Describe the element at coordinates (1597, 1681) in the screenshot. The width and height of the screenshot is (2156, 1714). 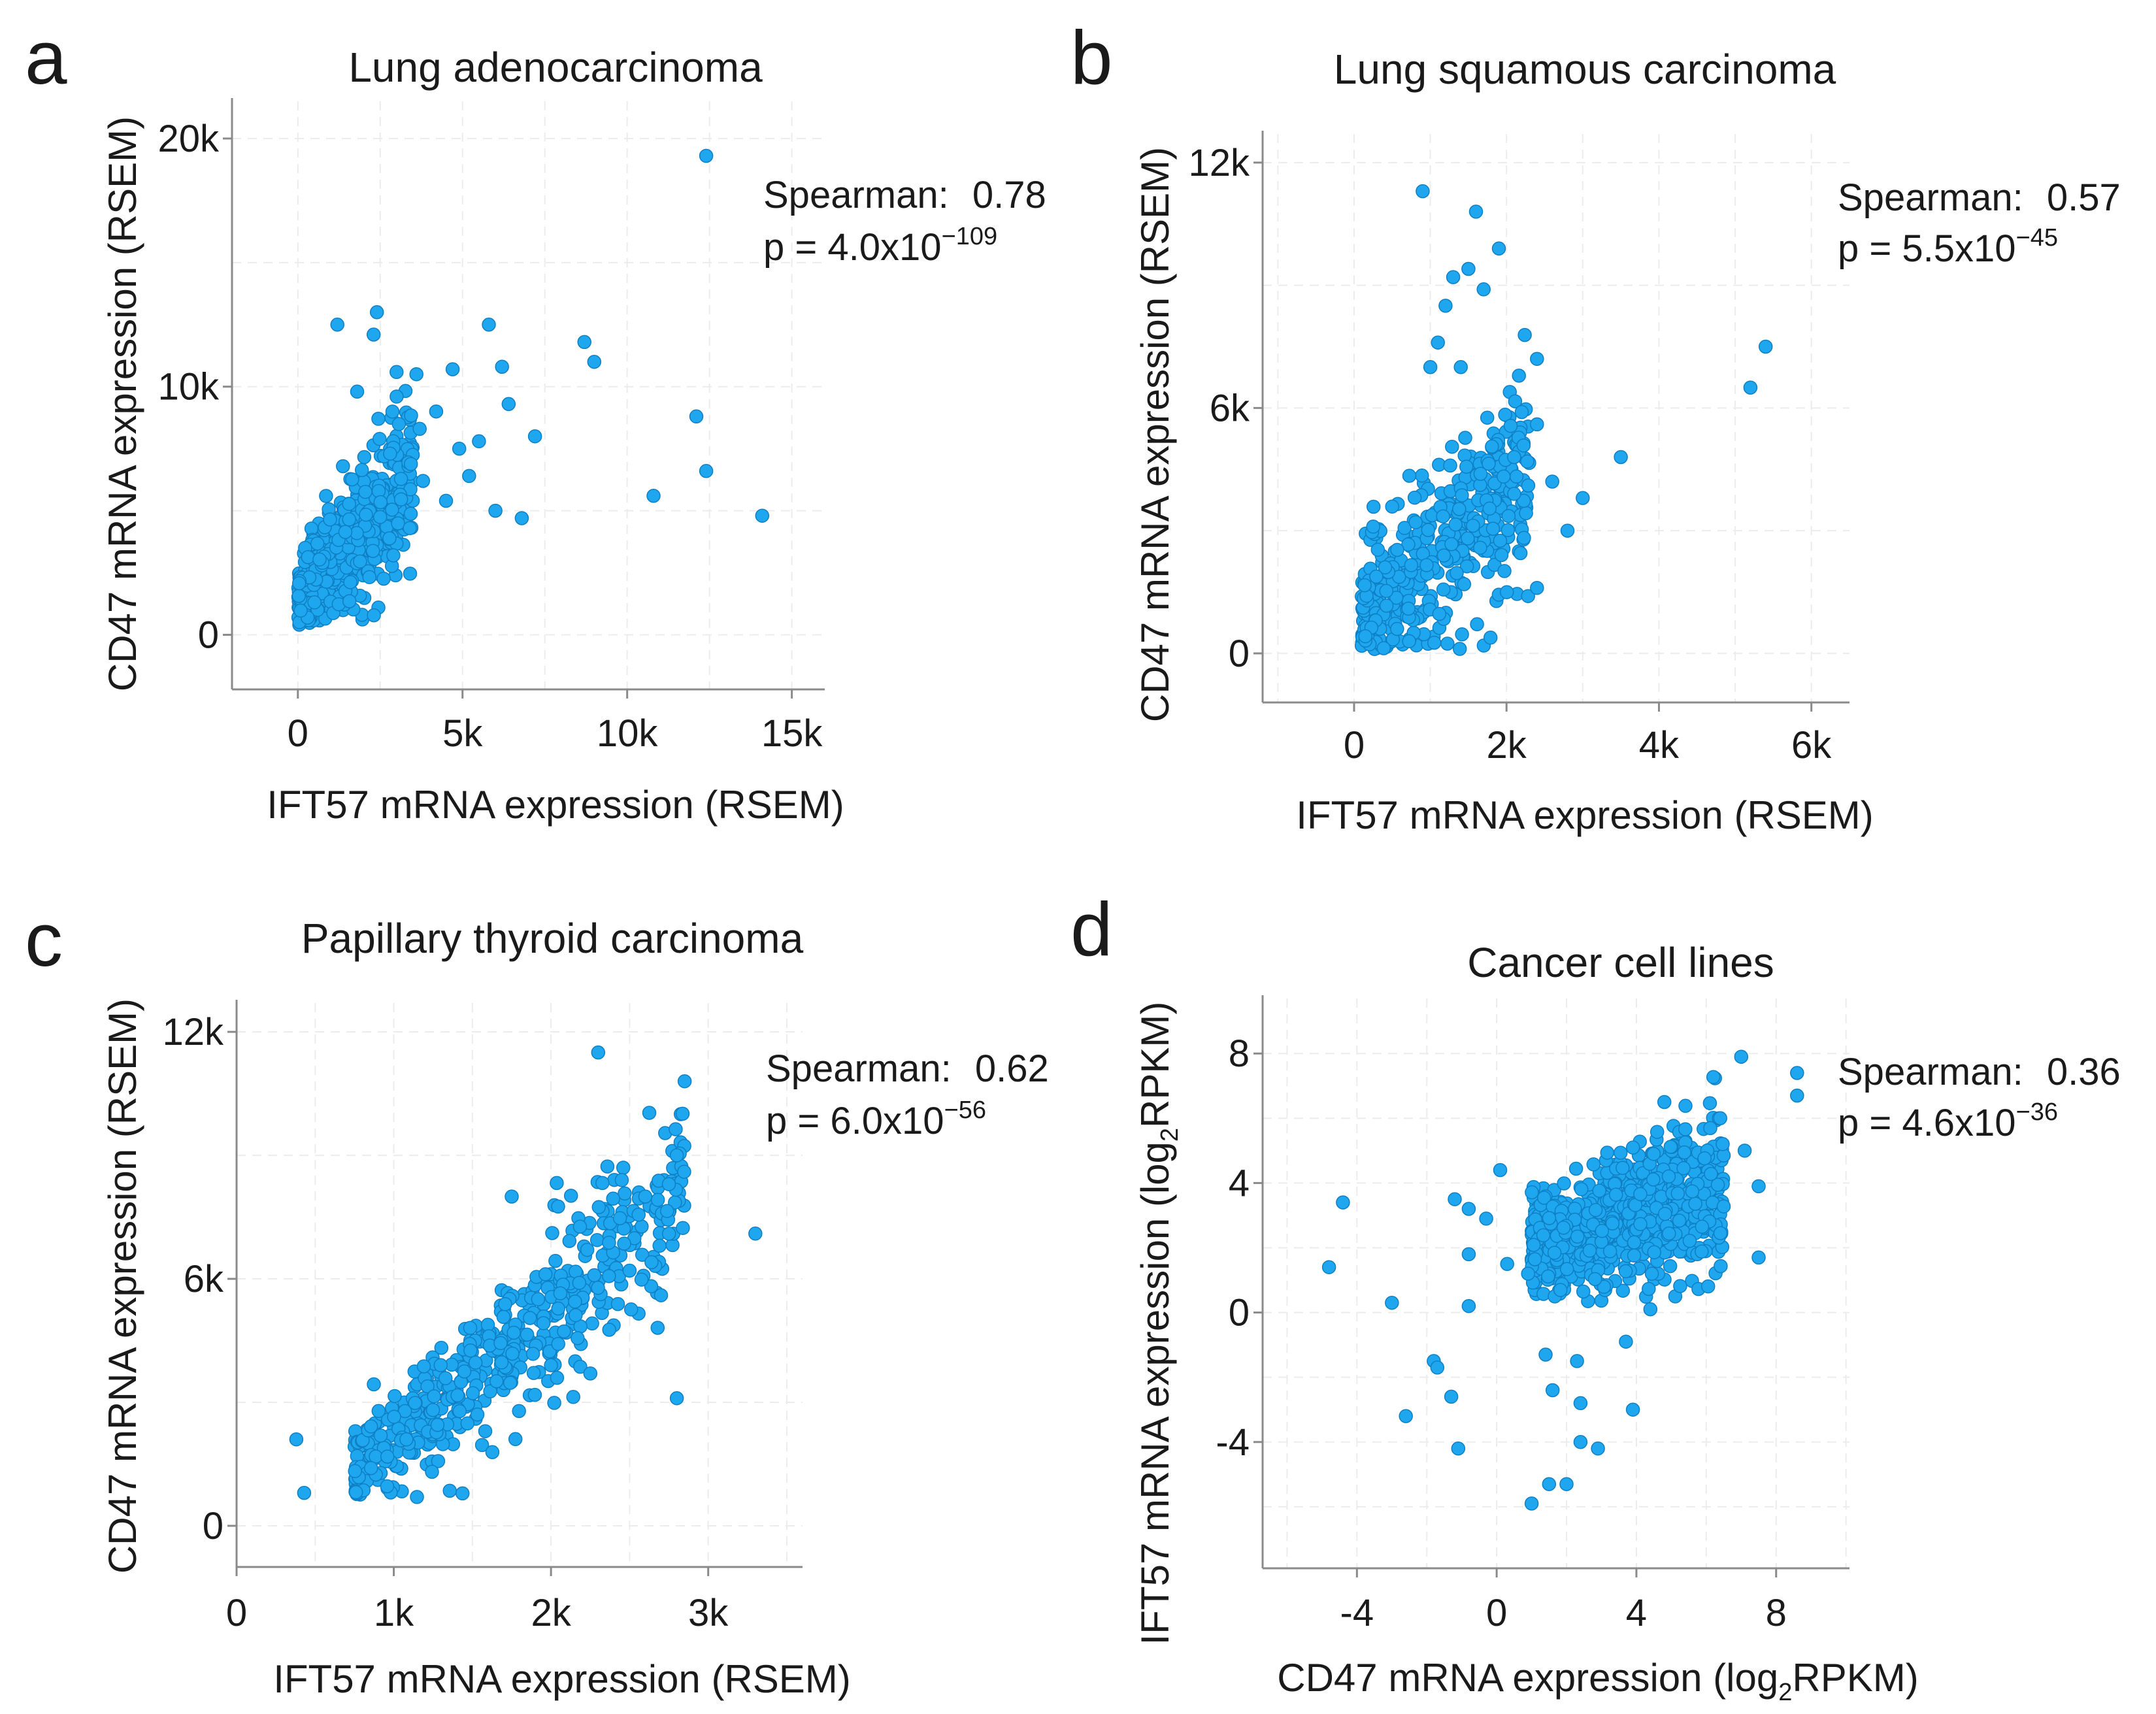
I see `x-axis-label-d: CD47 mRNA expression (log2RPKM)` at that location.